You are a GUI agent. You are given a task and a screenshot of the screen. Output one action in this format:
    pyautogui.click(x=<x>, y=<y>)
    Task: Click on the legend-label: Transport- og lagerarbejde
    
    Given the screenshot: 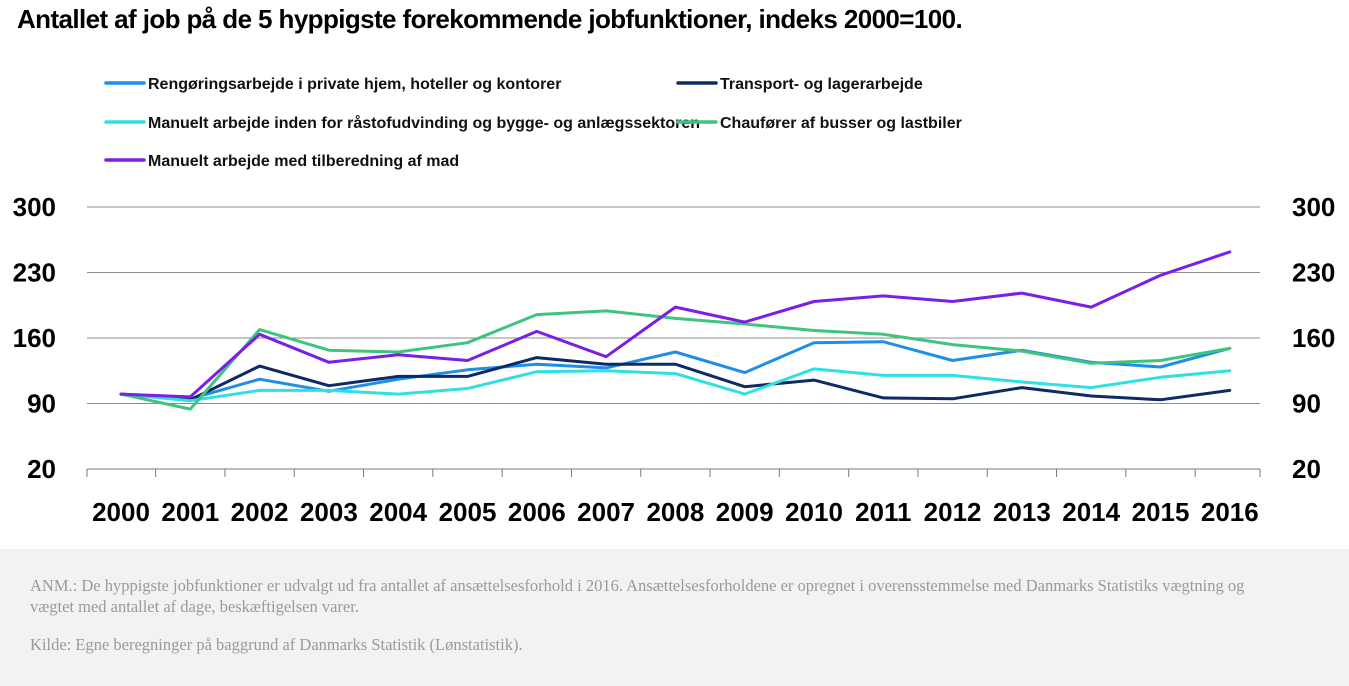 What is the action you would take?
    pyautogui.click(x=821, y=84)
    